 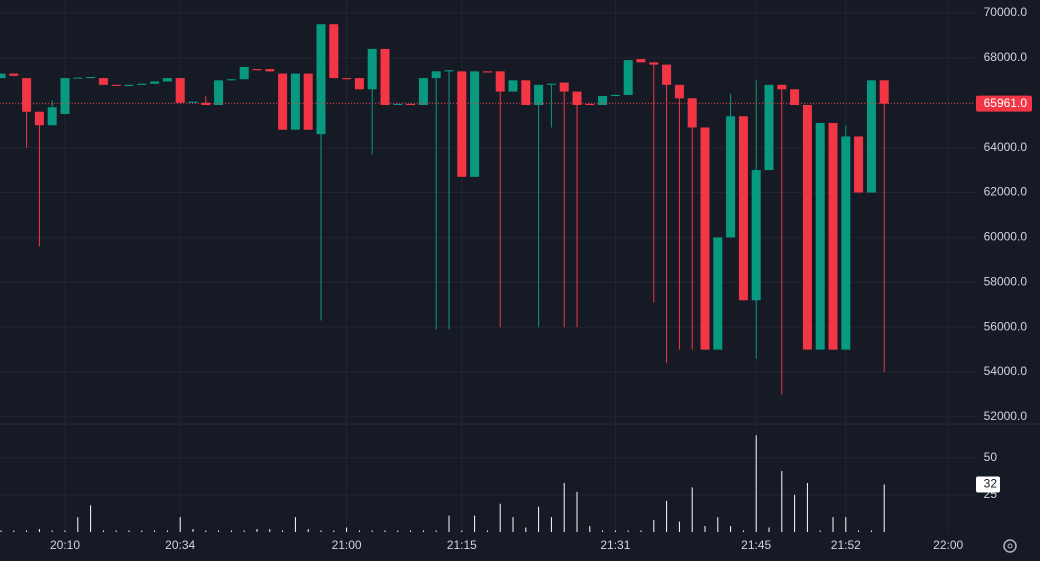 What do you see at coordinates (1006, 371) in the screenshot?
I see `y-tick-label: 54000.0` at bounding box center [1006, 371].